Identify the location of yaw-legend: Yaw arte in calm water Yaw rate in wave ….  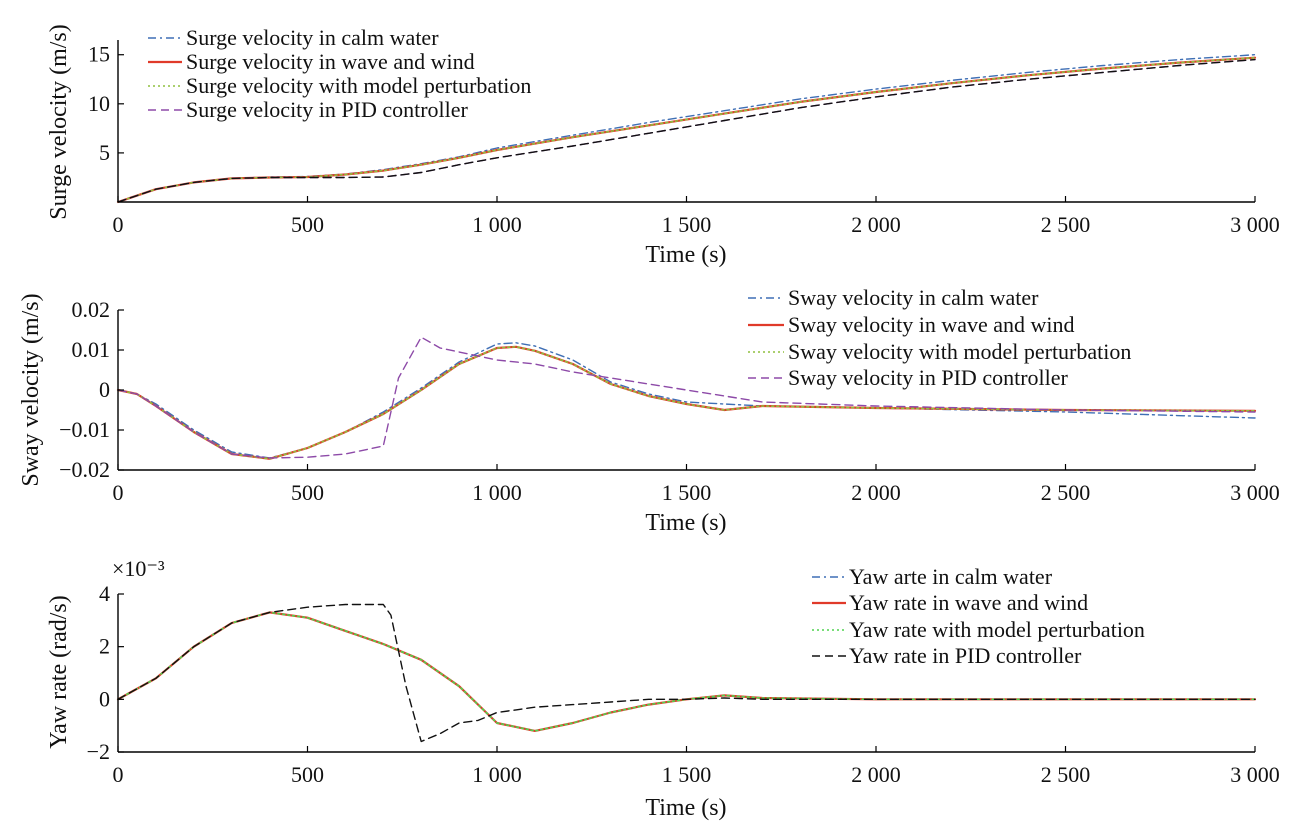
(978, 616).